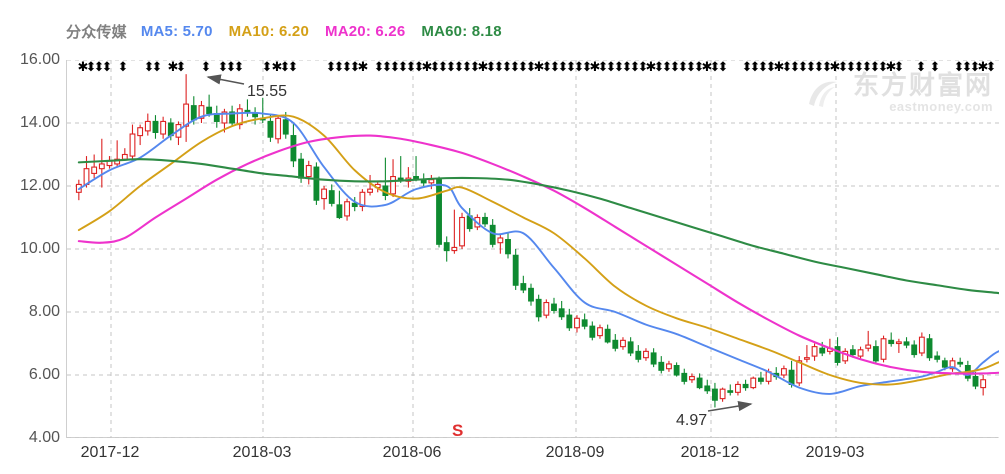  I want to click on peak-price-annotation: 15.55, so click(267, 91).